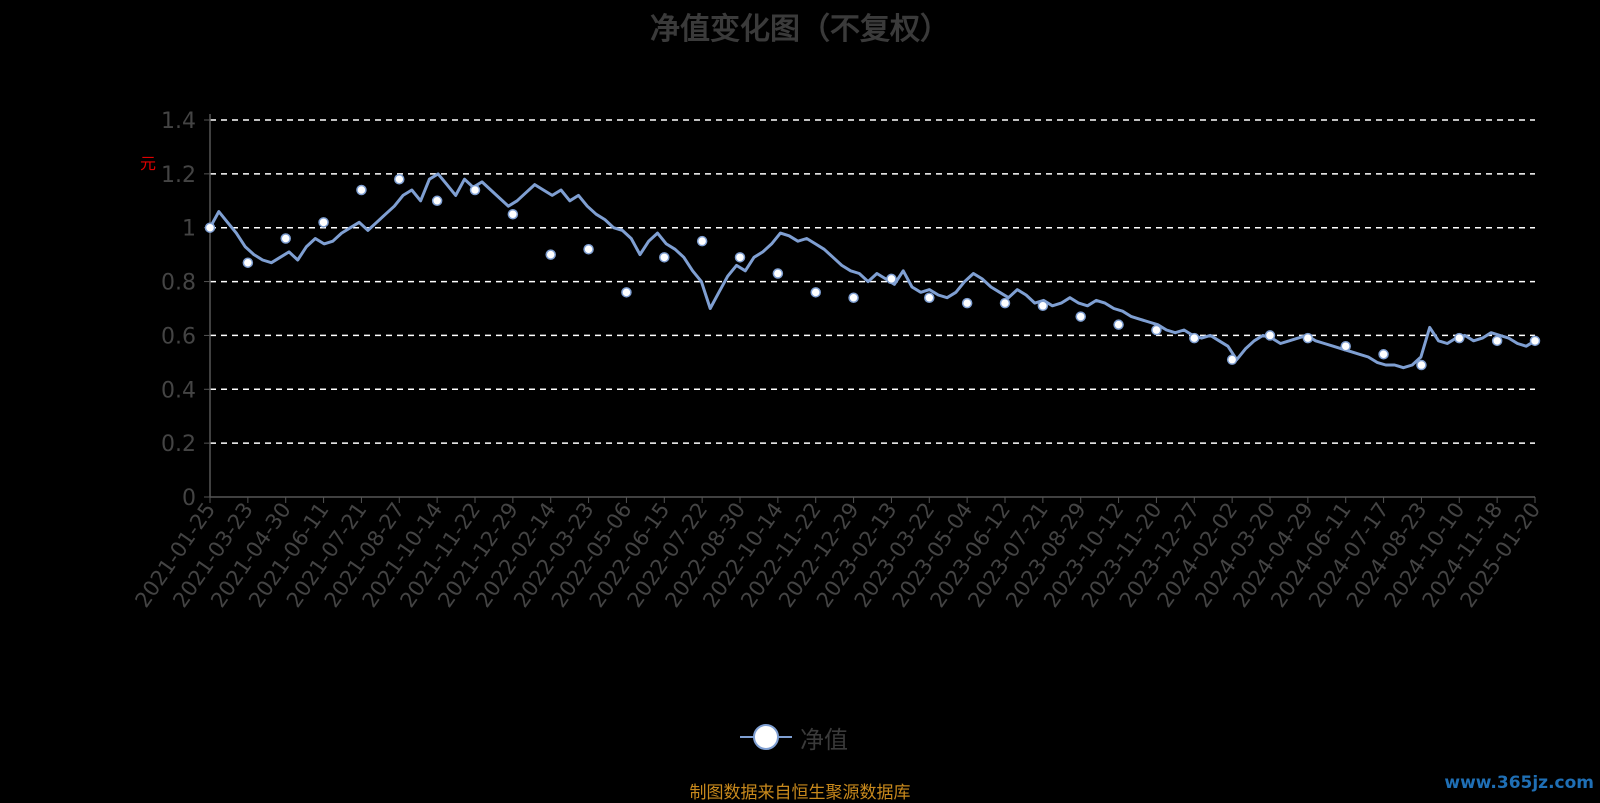 This screenshot has height=803, width=1600. Describe the element at coordinates (1519, 783) in the screenshot. I see `watermark: www.365jz.com` at that location.